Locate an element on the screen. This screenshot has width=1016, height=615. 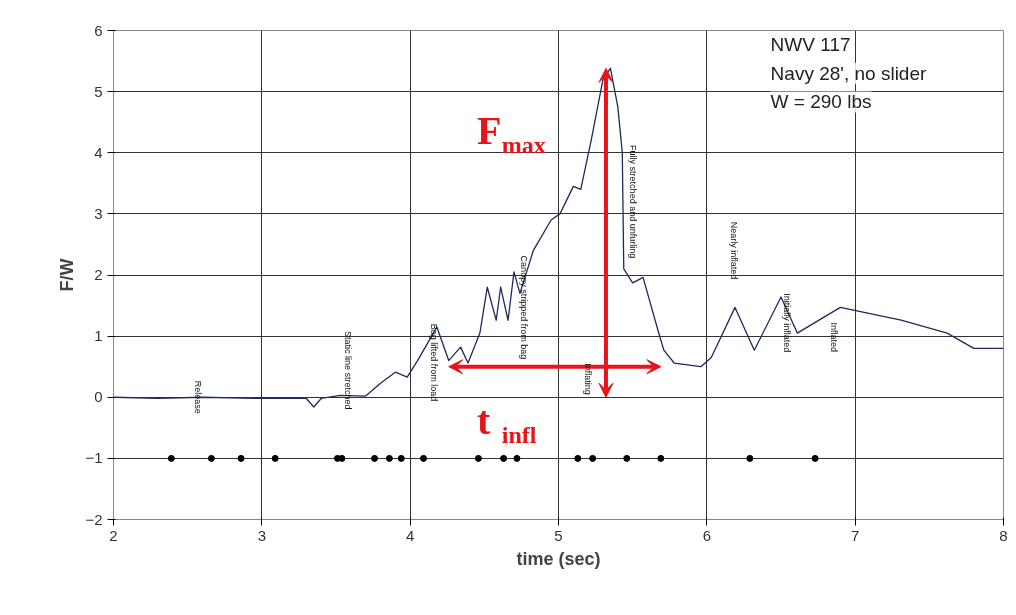
annotation: Bag lifted from load is located at coordinates (433, 362).